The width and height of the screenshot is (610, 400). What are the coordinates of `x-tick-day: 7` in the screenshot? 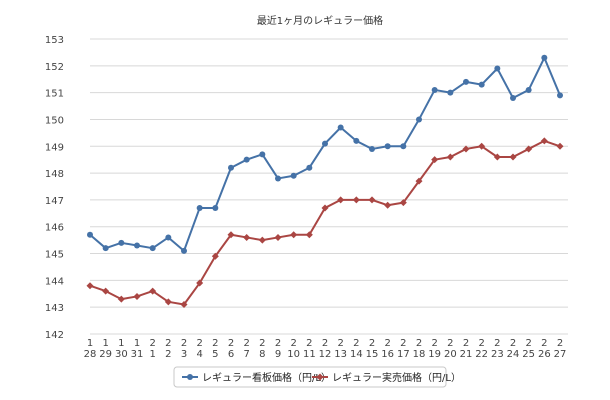 It's located at (246, 354).